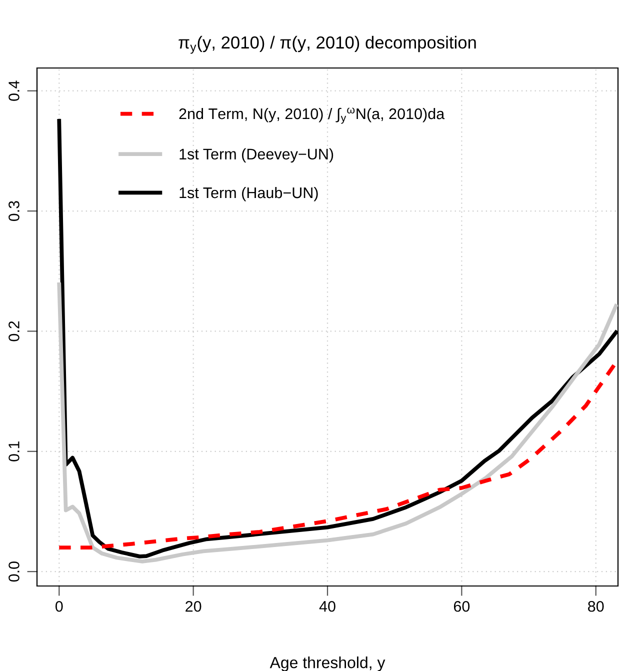 Image resolution: width=620 pixels, height=671 pixels. Describe the element at coordinates (327, 606) in the screenshot. I see `x-tick-label: 40` at that location.